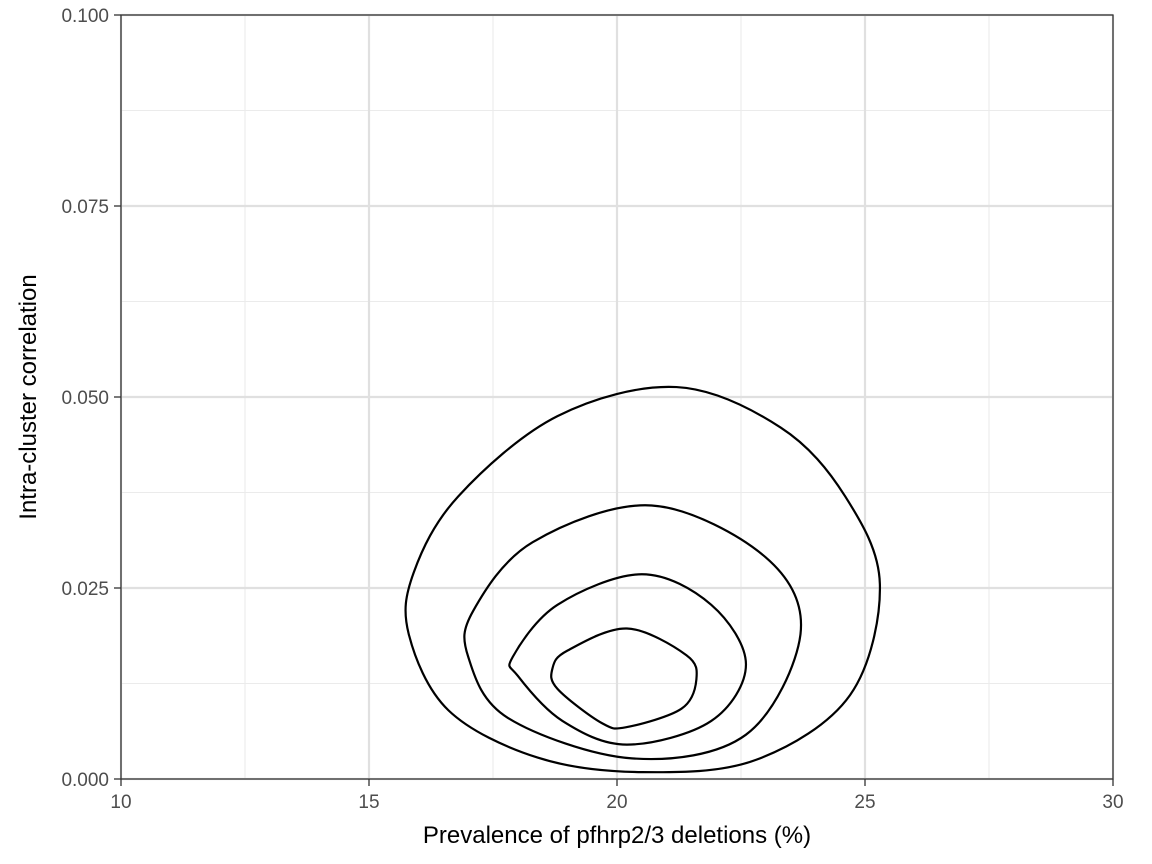 The image size is (1152, 864). I want to click on x-axis: 10 15 20 25 30, so click(617, 796).